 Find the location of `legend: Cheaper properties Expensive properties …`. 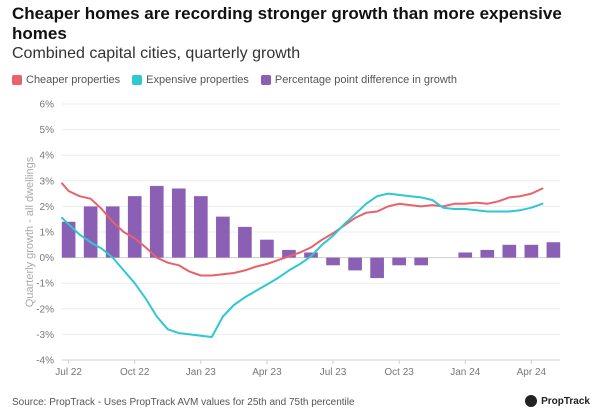

legend: Cheaper properties Expensive properties … is located at coordinates (234, 80).